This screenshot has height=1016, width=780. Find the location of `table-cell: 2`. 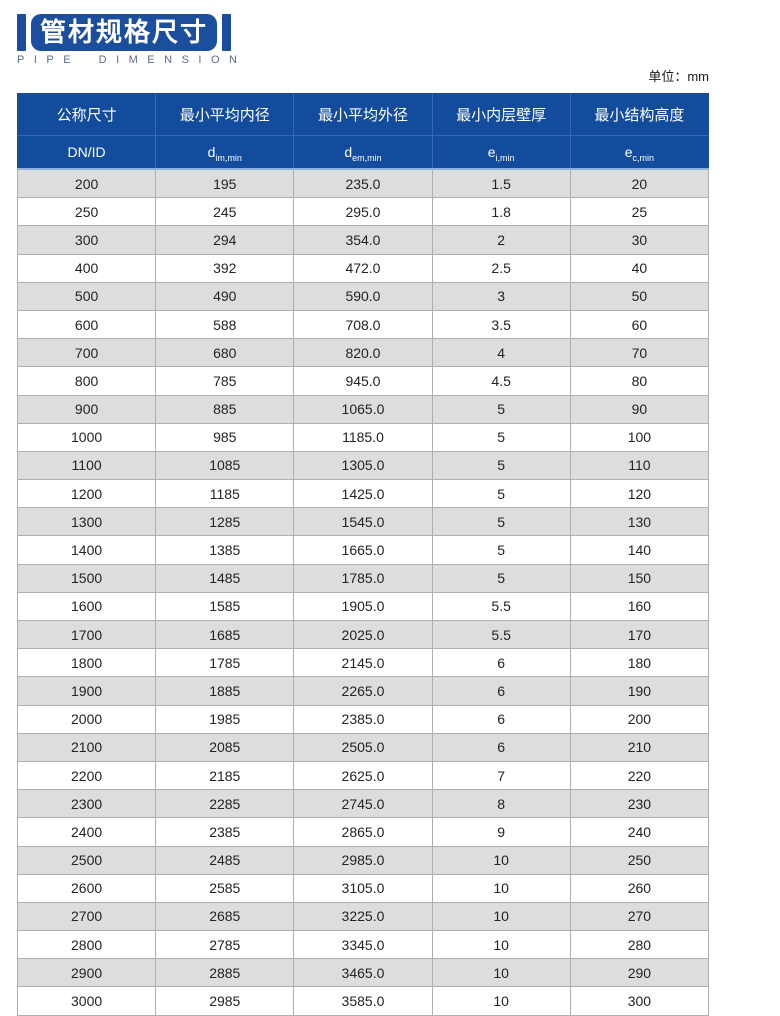

table-cell: 2 is located at coordinates (501, 240).